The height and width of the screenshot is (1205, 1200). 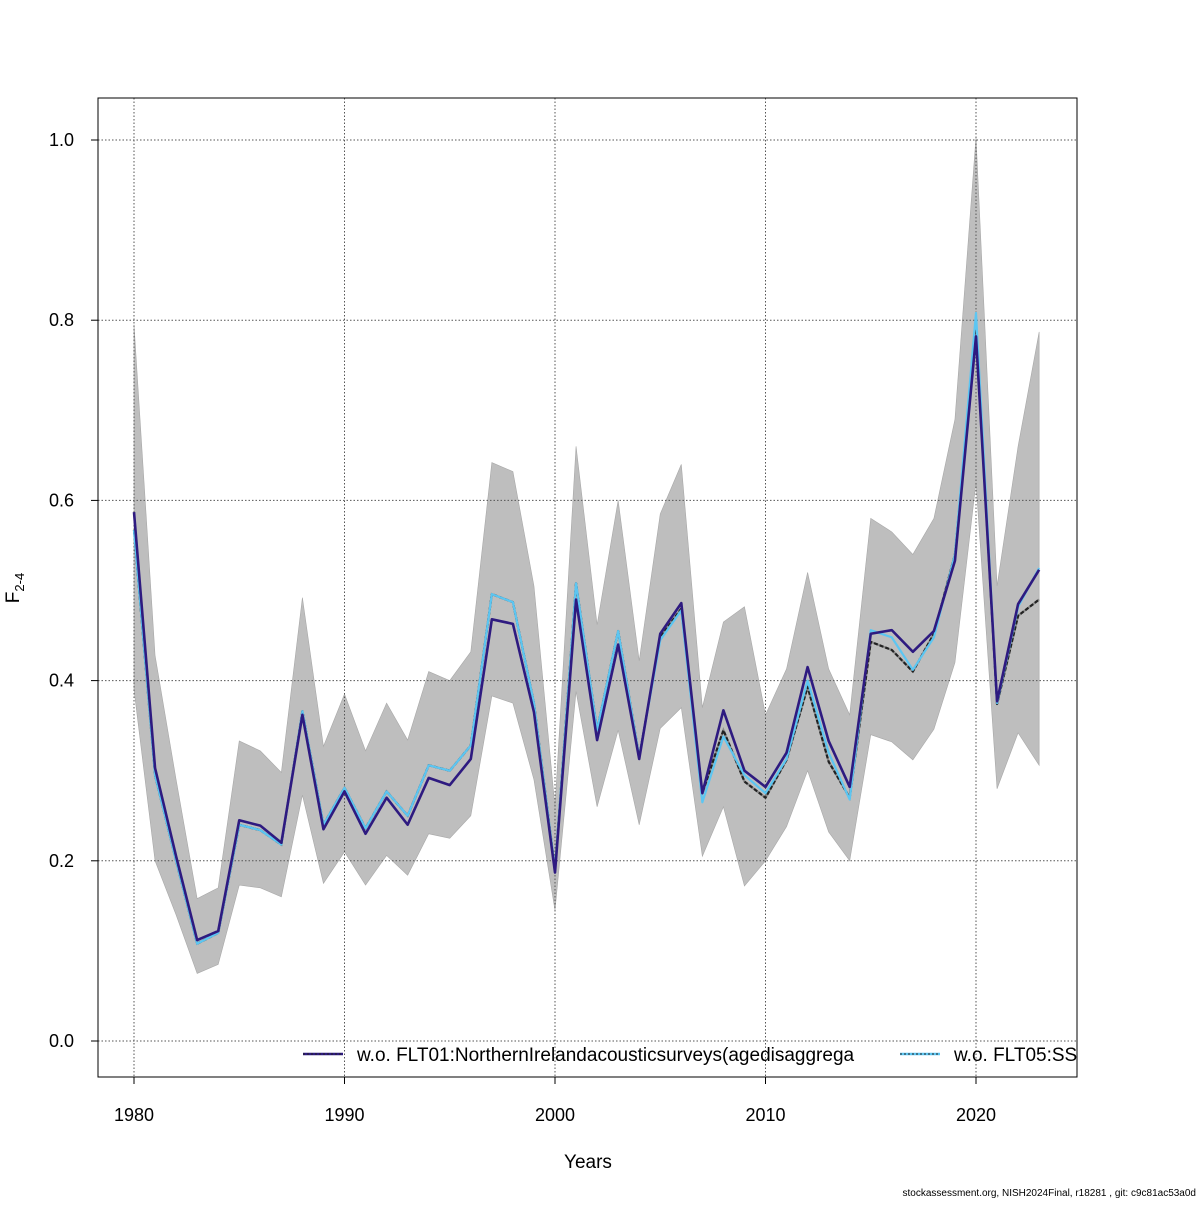 I want to click on y-tick-label: 0.4, so click(x=61, y=681).